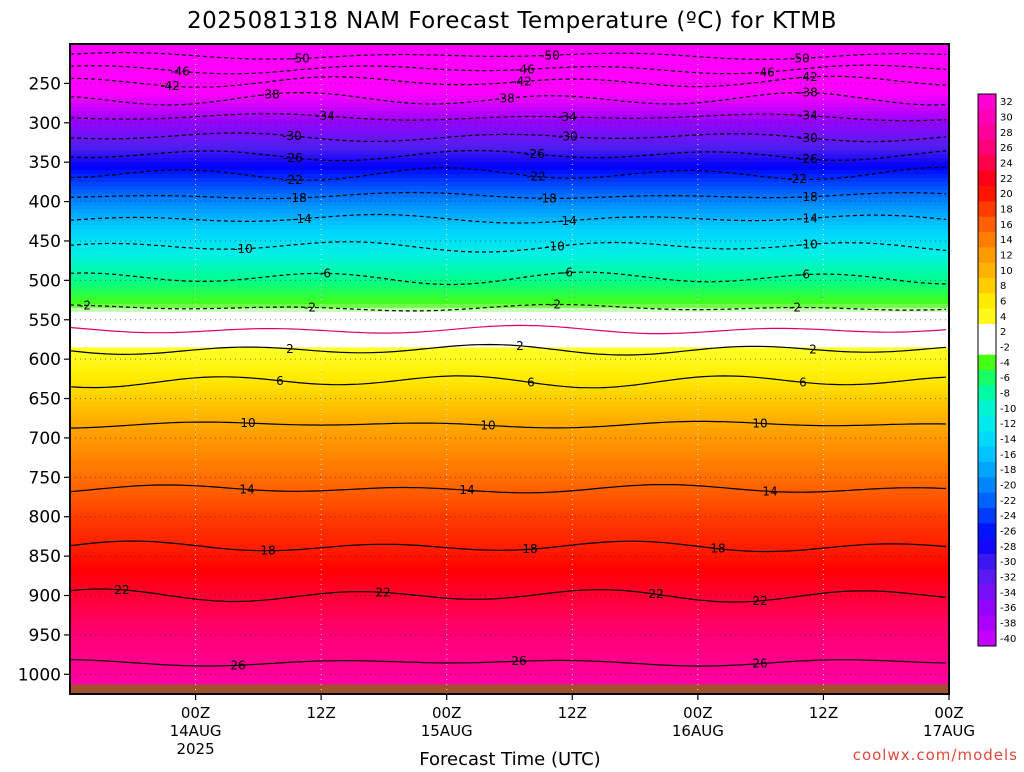  I want to click on colorbar-label: -22, so click(1008, 501).